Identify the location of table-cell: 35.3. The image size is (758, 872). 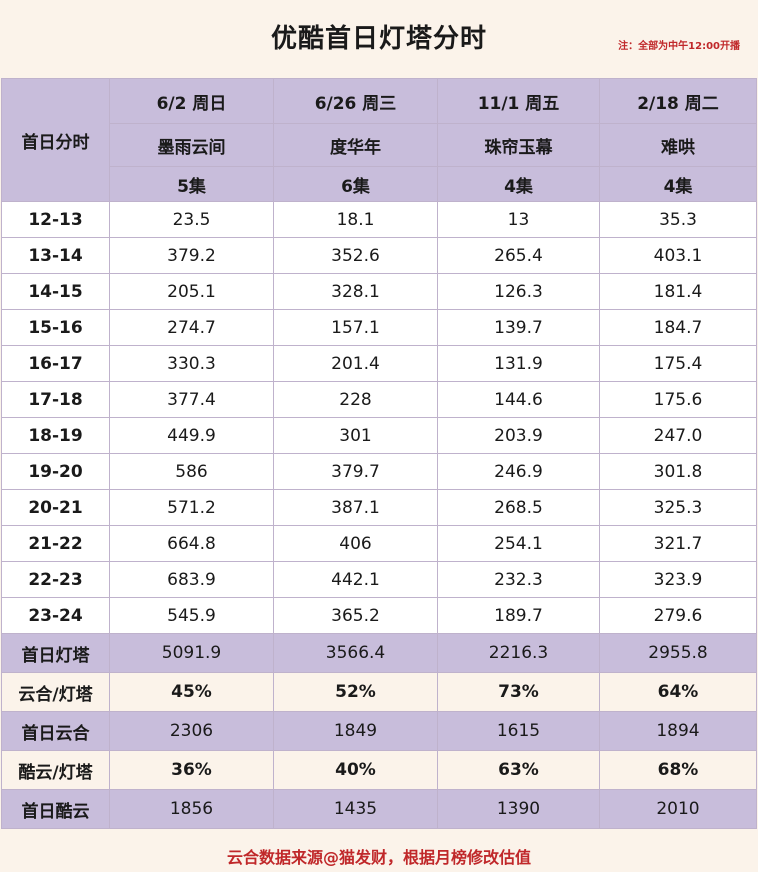
(678, 219).